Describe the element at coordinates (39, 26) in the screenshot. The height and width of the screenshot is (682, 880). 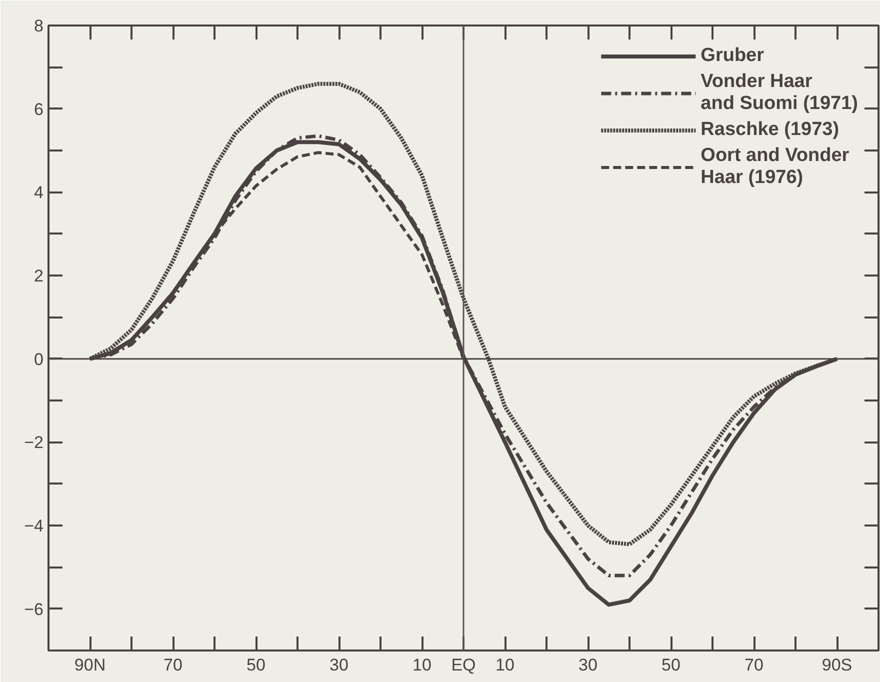
I see `y-tick-label: 8` at that location.